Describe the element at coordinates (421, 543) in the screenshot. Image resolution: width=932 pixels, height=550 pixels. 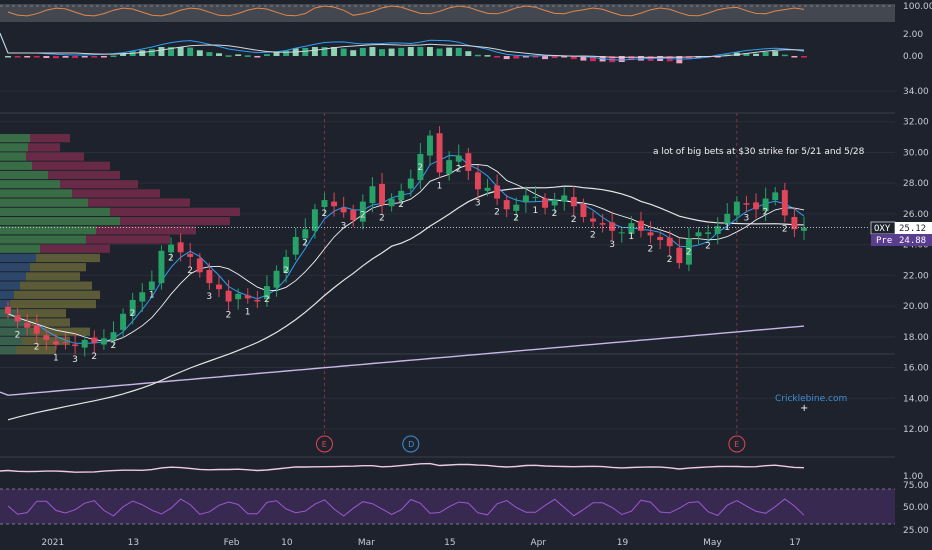
I see `time-axis: 2021 13 Feb 10 Mar 15 Apr 19 May 17` at that location.